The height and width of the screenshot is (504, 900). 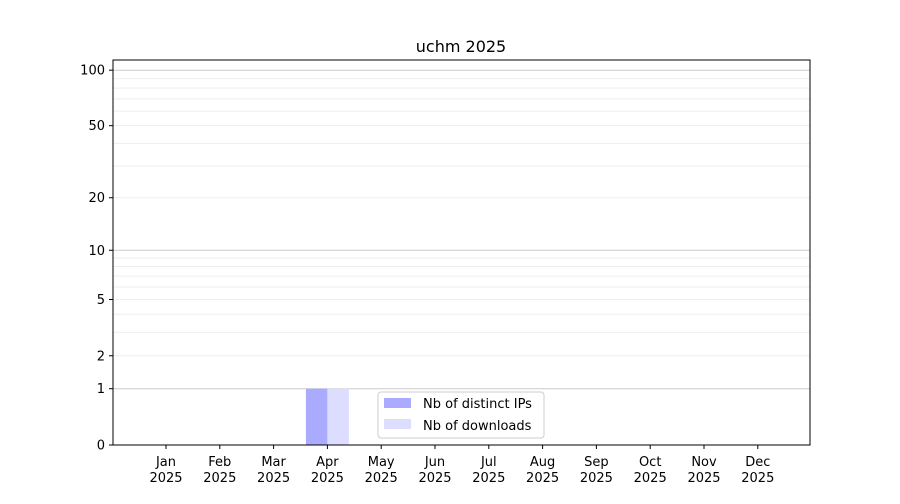 I want to click on legend-label-downloads: Nb of downloads, so click(x=477, y=426).